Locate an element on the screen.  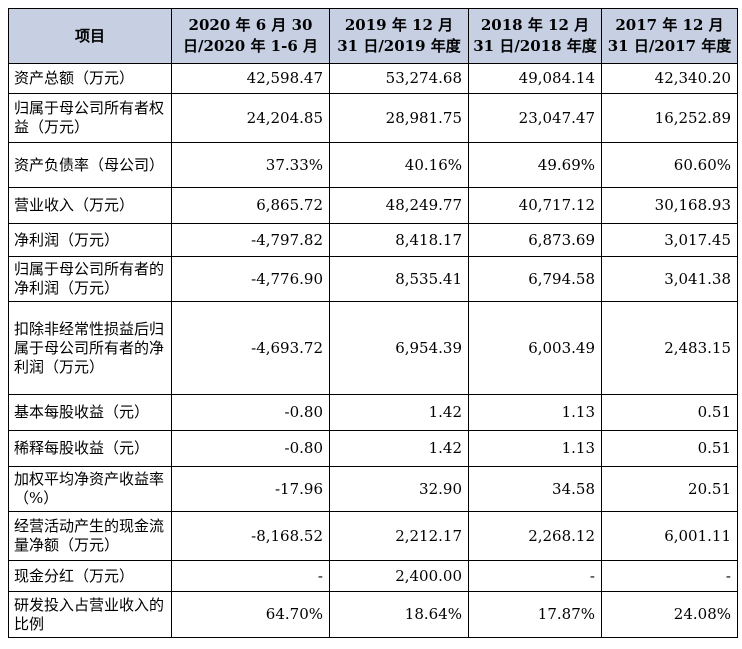
cell-value: 2,400.00 is located at coordinates (399, 576).